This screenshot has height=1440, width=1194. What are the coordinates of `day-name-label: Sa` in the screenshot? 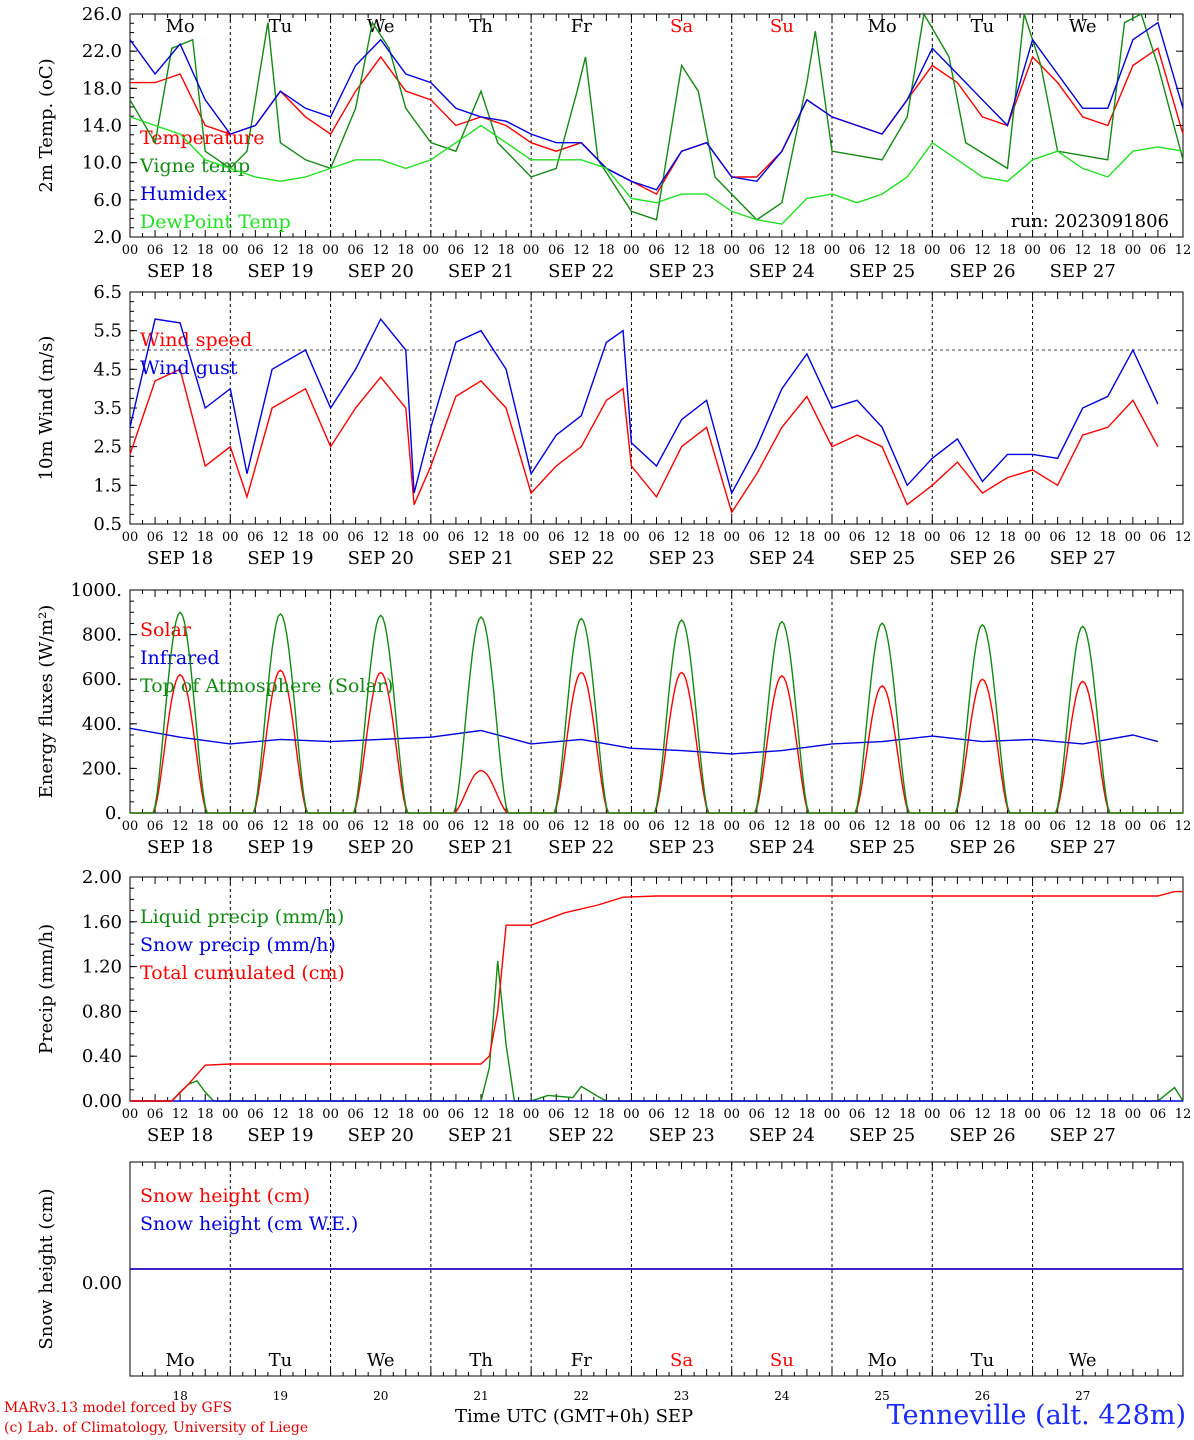 It's located at (681, 26).